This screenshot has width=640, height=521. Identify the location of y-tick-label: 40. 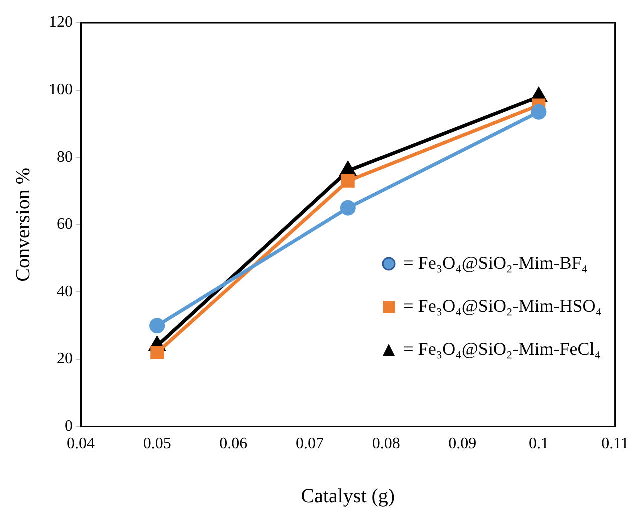
(65, 291).